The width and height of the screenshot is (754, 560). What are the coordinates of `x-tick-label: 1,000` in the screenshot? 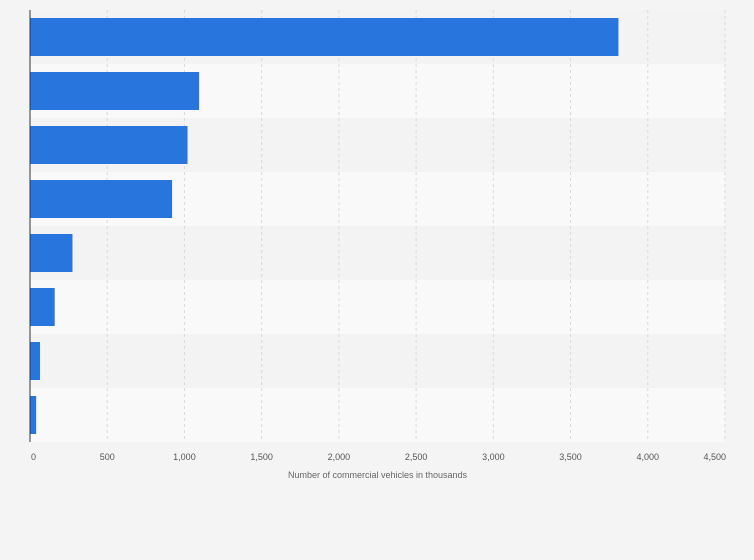 It's located at (184, 457).